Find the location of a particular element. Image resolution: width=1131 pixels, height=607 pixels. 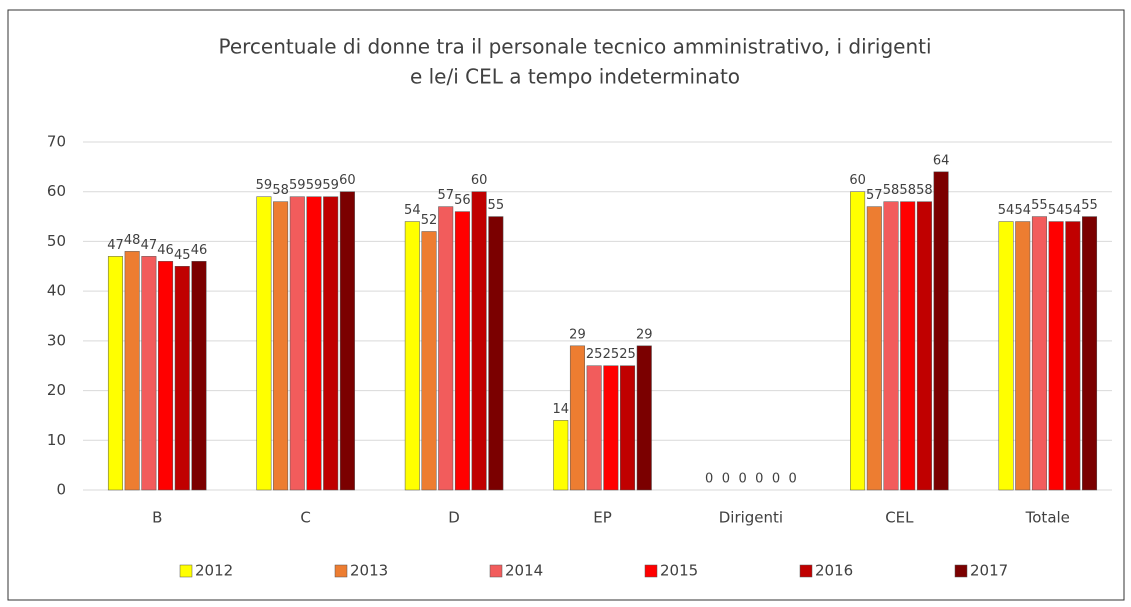

data-label: 14 is located at coordinates (560, 409).